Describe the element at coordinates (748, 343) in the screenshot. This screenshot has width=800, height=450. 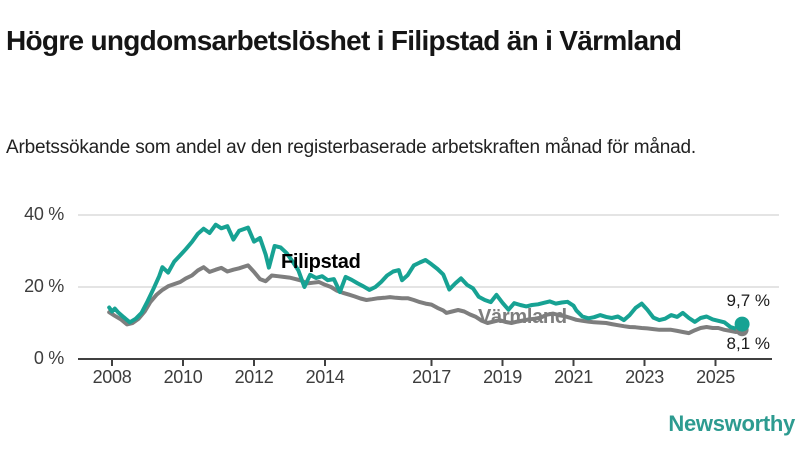
I see `end-value-varmland: 8,1 %` at that location.